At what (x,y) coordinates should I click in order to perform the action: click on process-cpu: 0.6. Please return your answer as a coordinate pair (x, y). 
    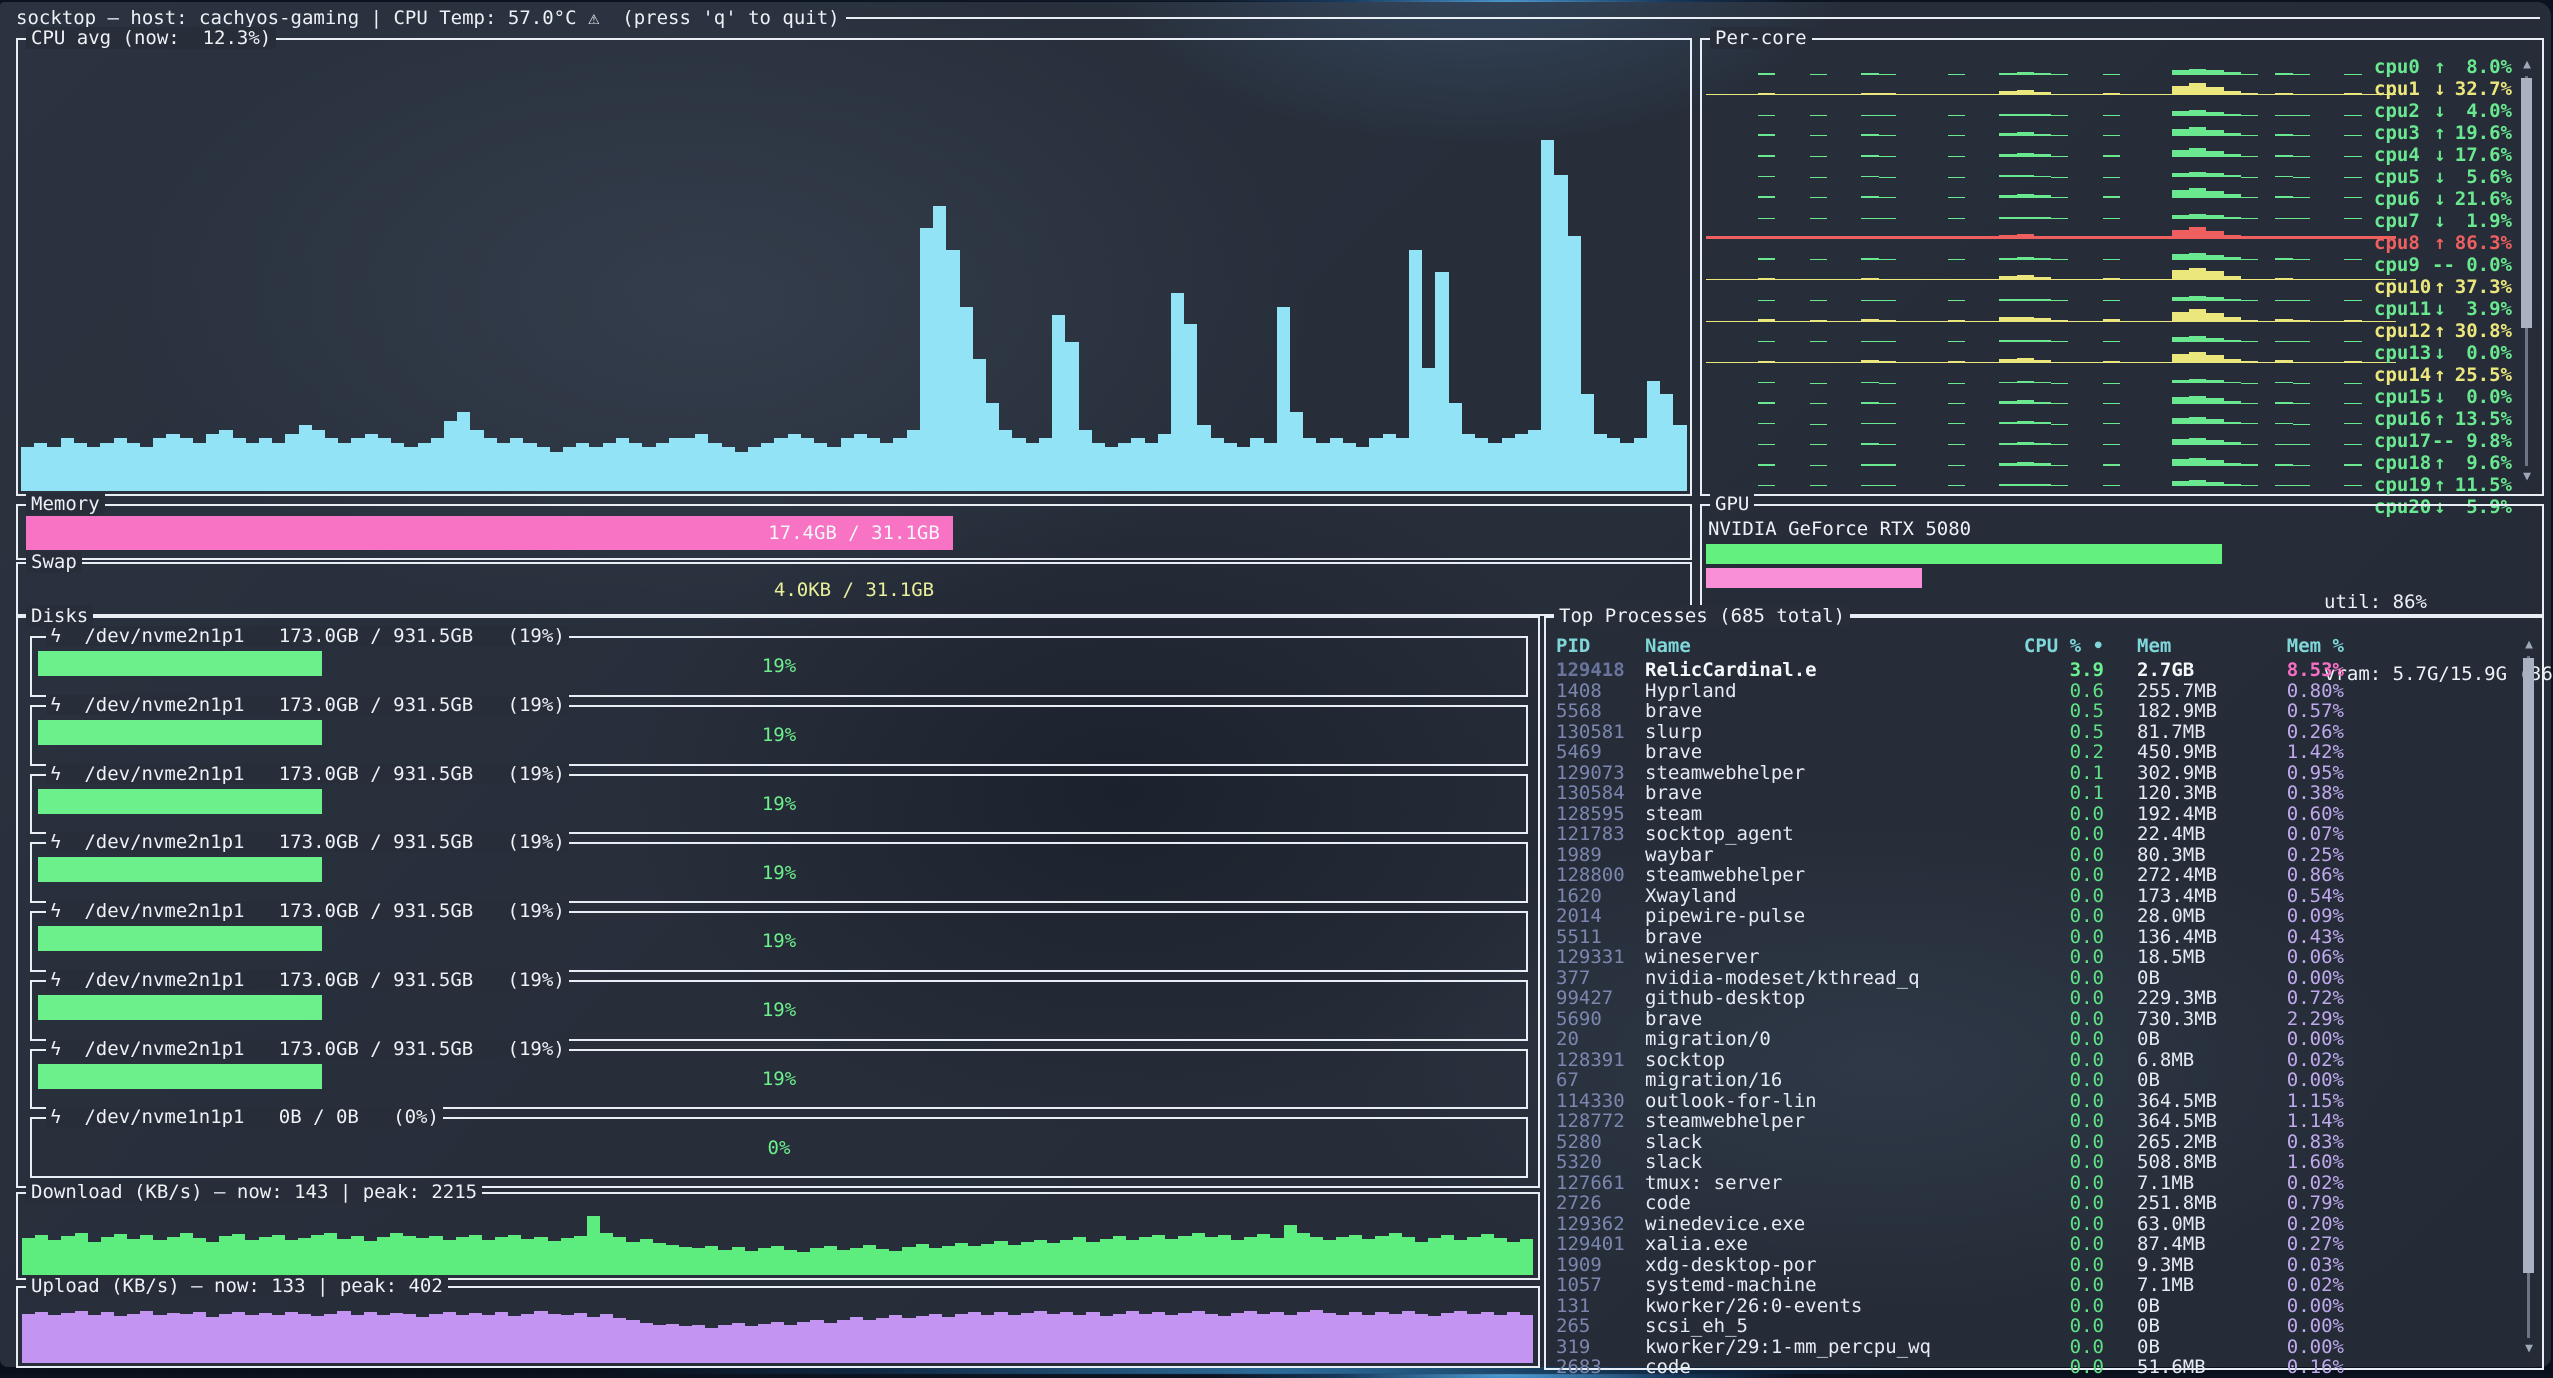
    Looking at the image, I should click on (2086, 690).